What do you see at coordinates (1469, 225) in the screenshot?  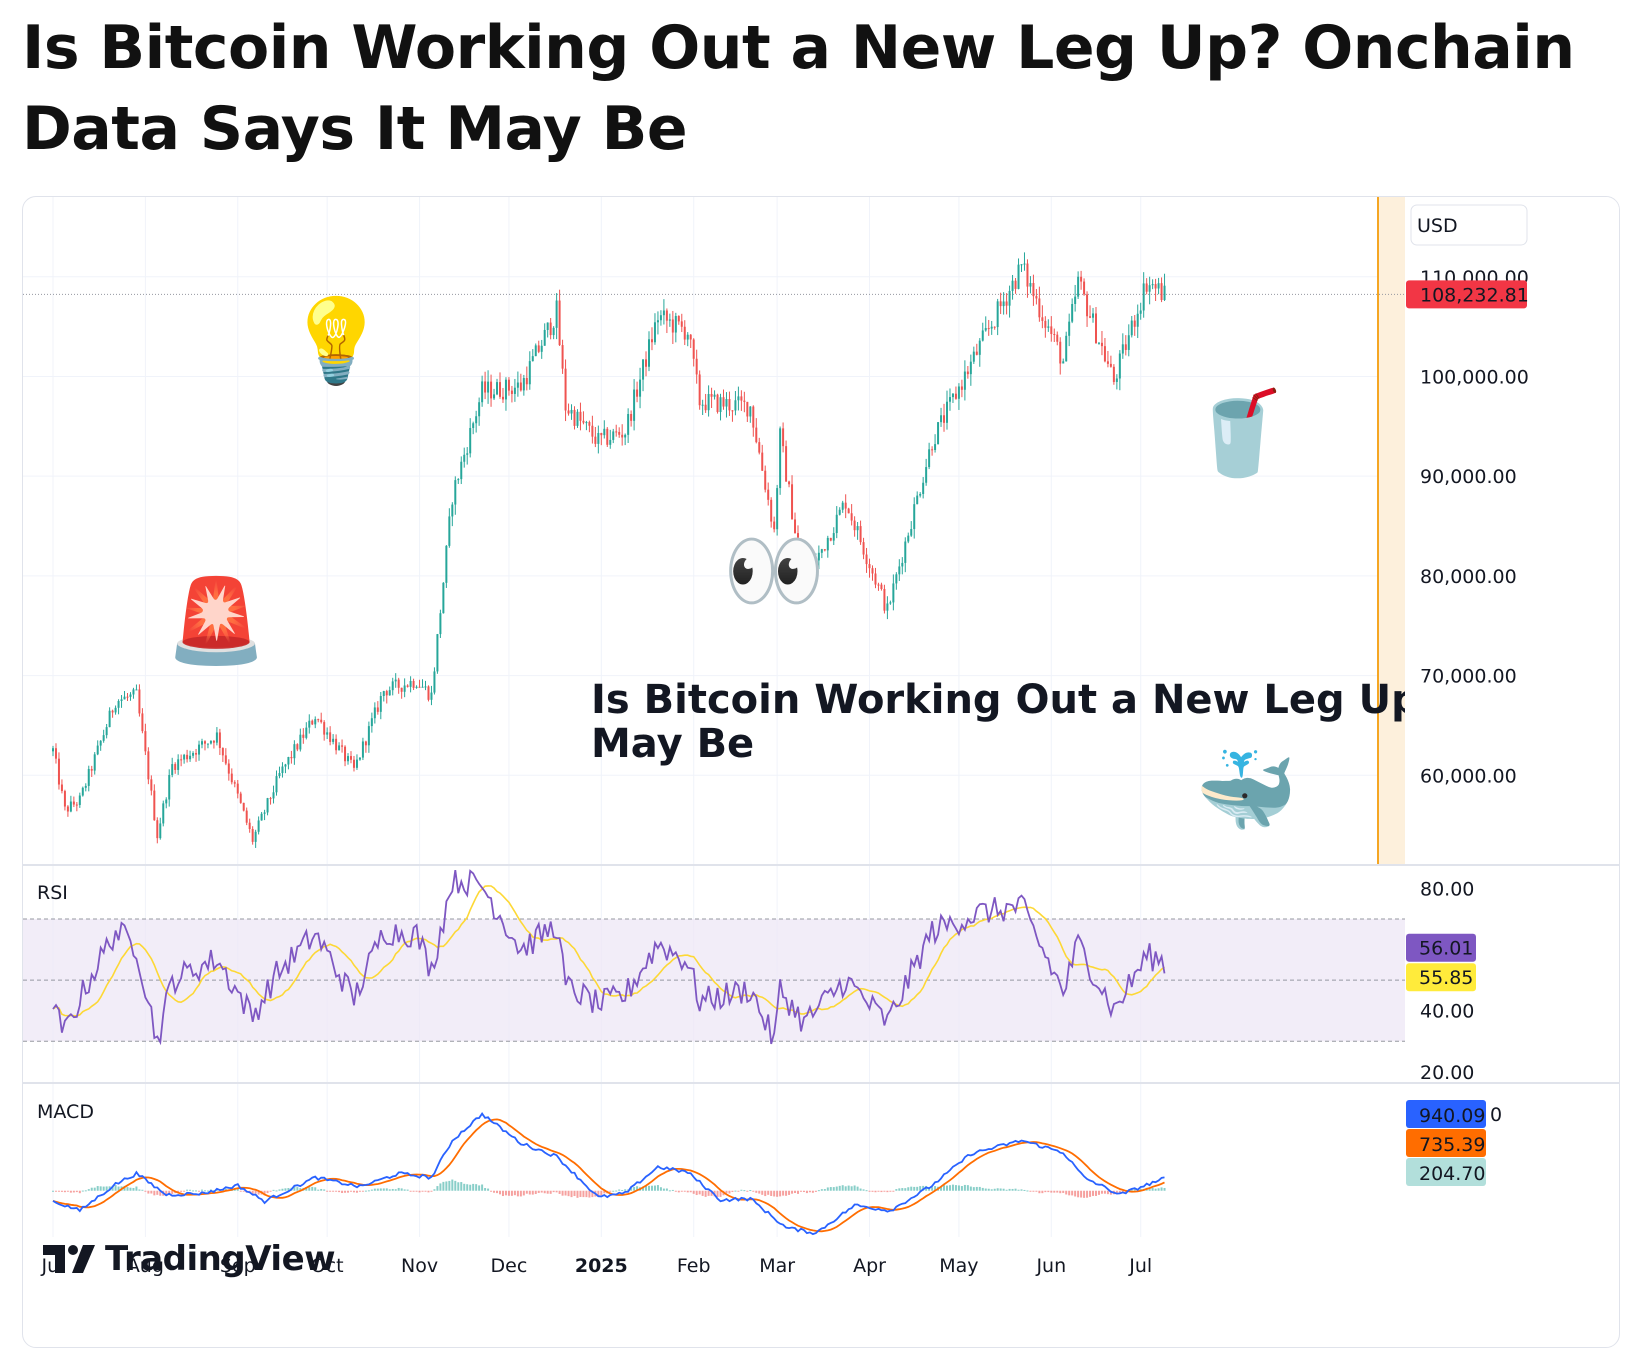 I see `currency-selector` at bounding box center [1469, 225].